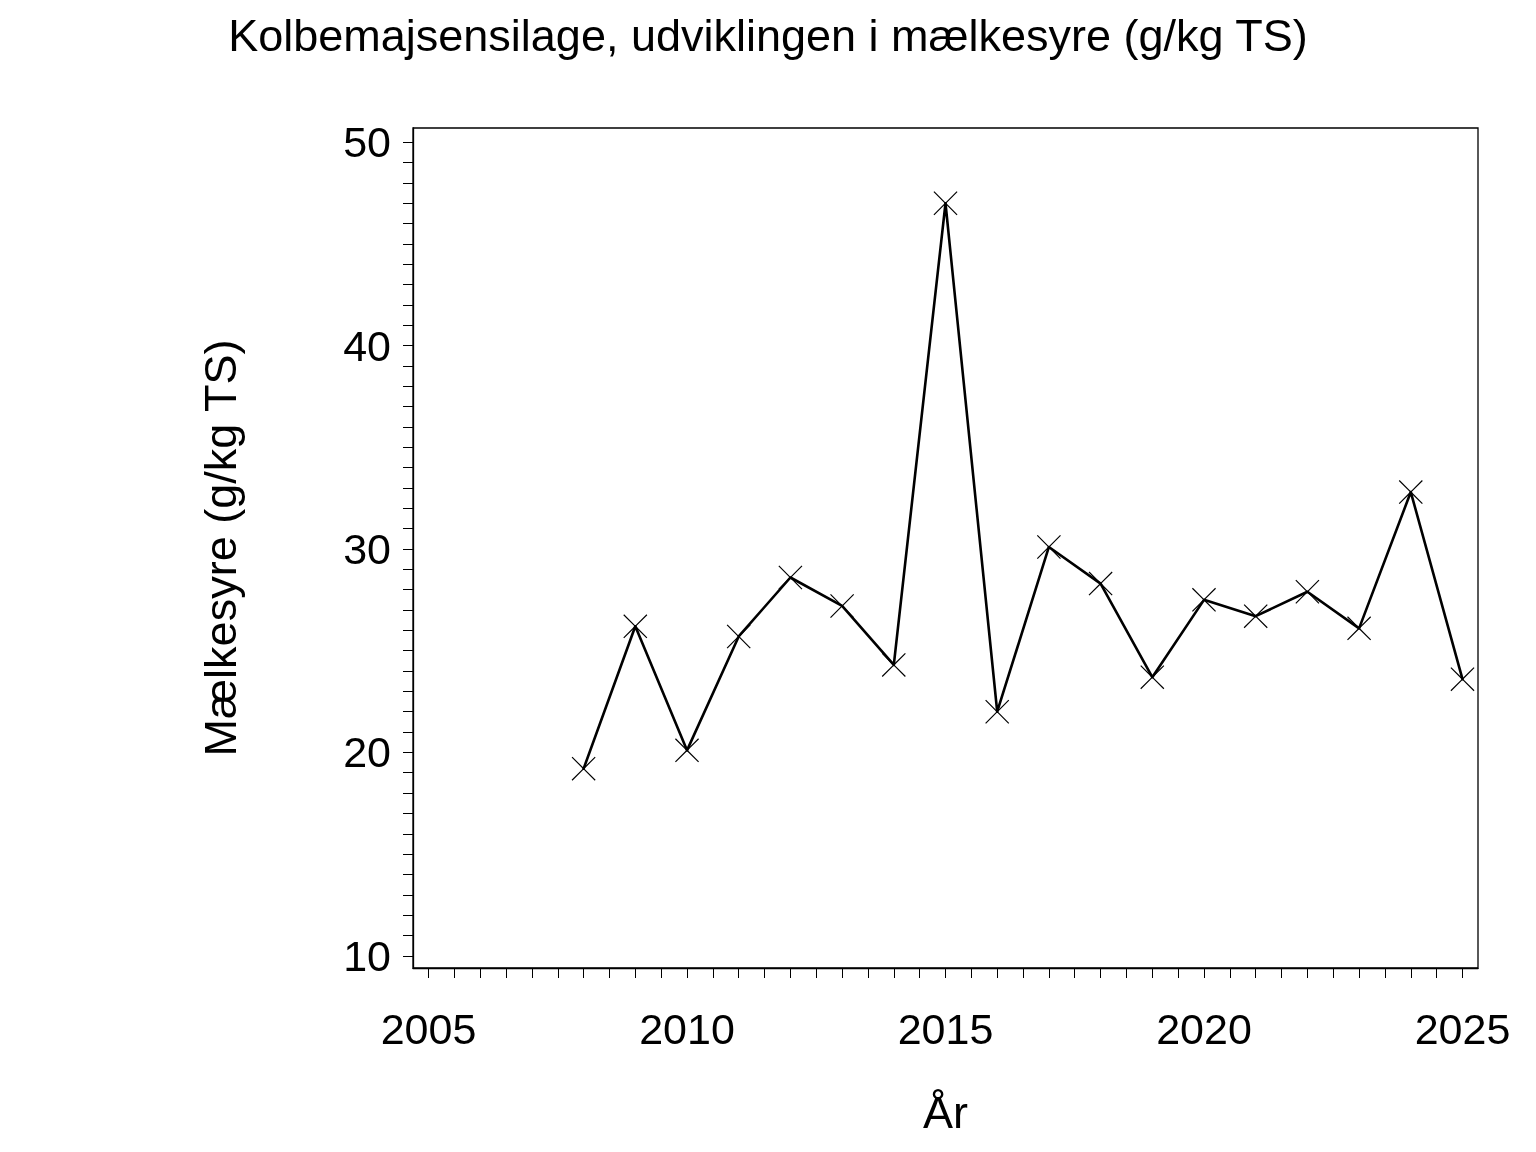  Describe the element at coordinates (367, 549) in the screenshot. I see `y-tick-label: 30` at that location.